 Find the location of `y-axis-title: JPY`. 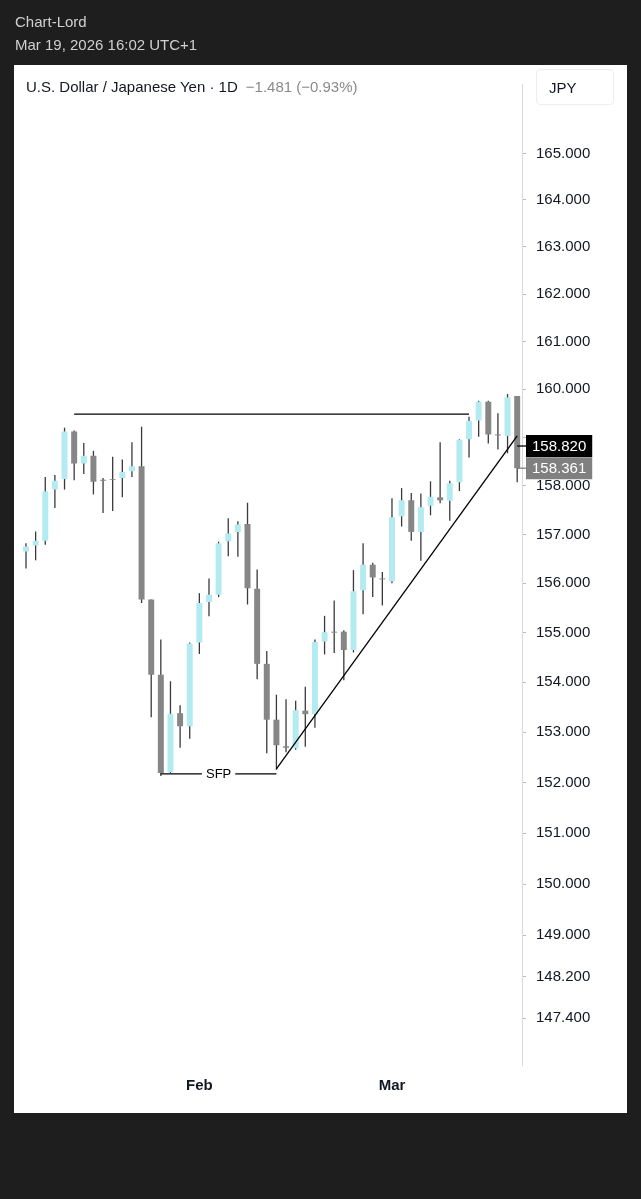

y-axis-title: JPY is located at coordinates (575, 87).